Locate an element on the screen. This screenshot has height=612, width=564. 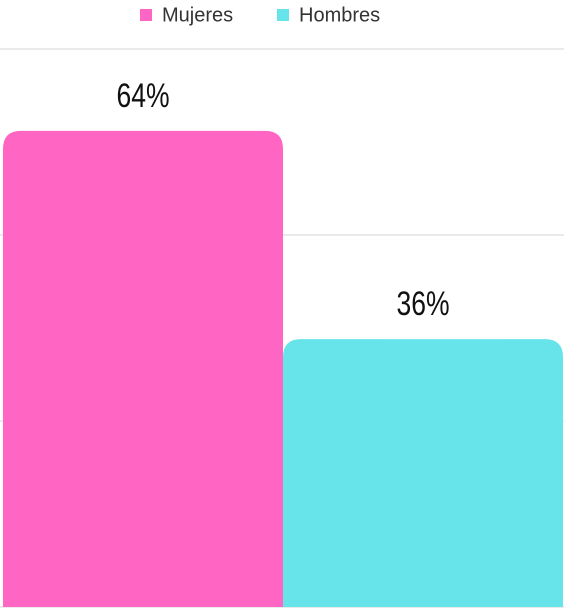
value-label: 64% is located at coordinates (142, 96).